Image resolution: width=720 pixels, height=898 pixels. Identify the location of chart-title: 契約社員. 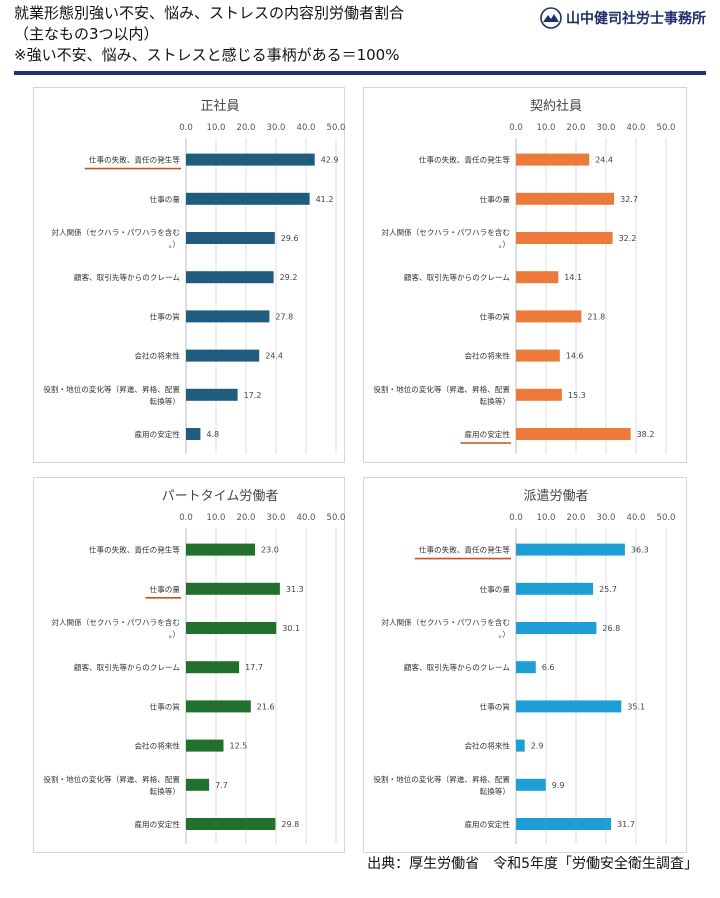
(556, 106).